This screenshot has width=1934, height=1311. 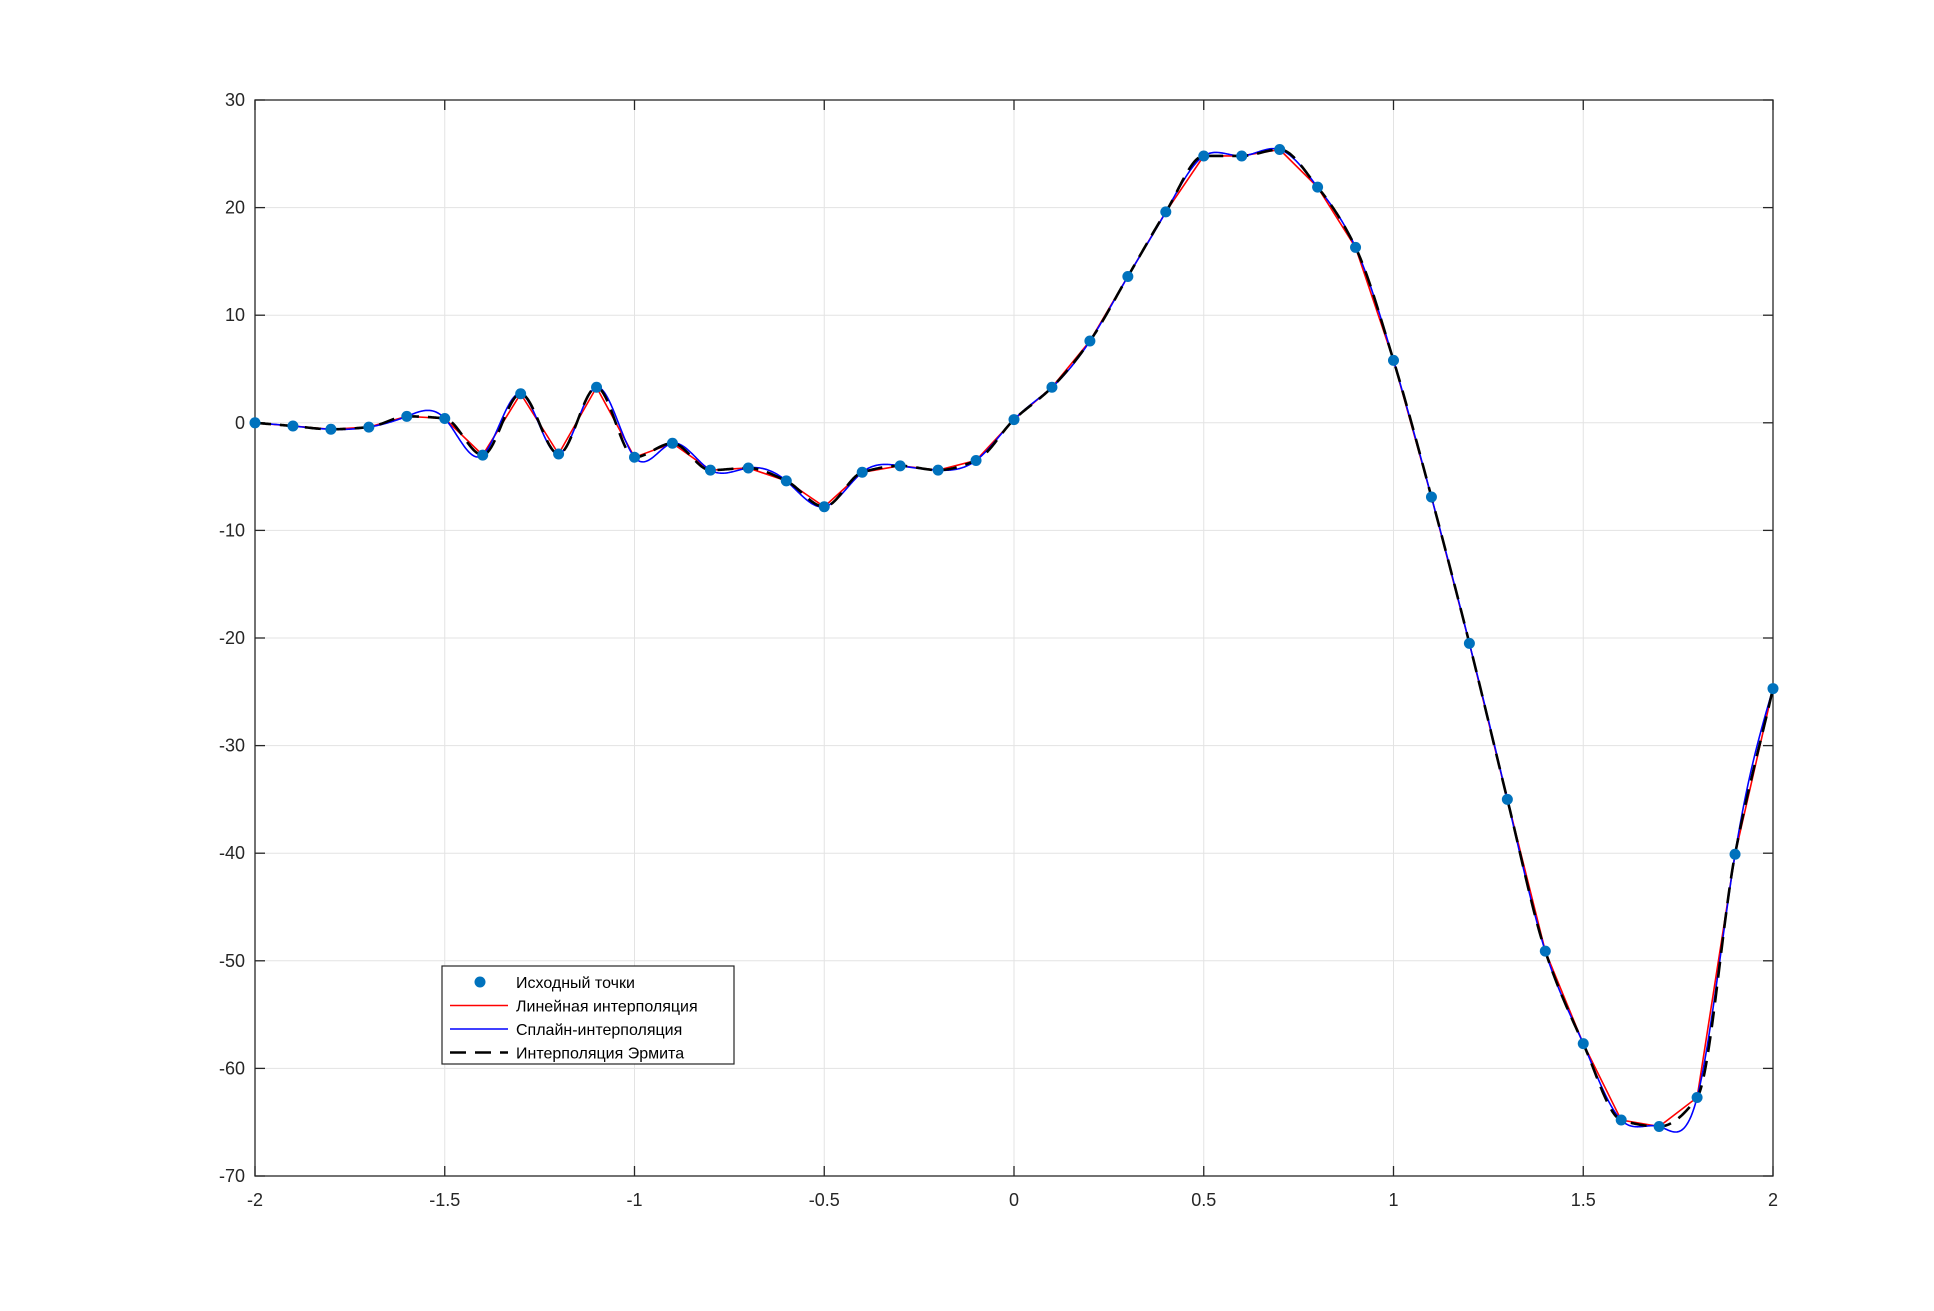 What do you see at coordinates (235, 208) in the screenshot?
I see `y-tick-label: 20` at bounding box center [235, 208].